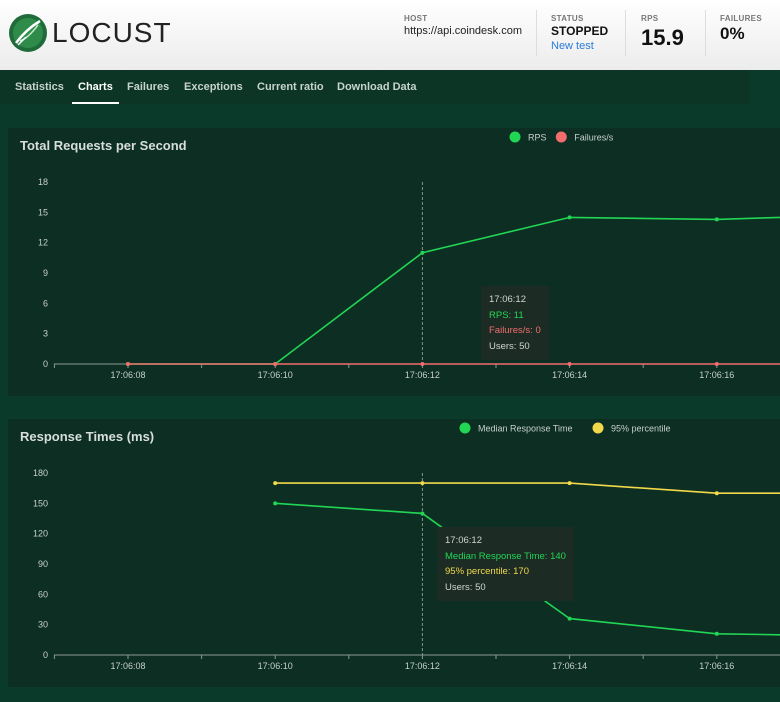  What do you see at coordinates (43, 594) in the screenshot?
I see `y-tick-label: 60` at bounding box center [43, 594].